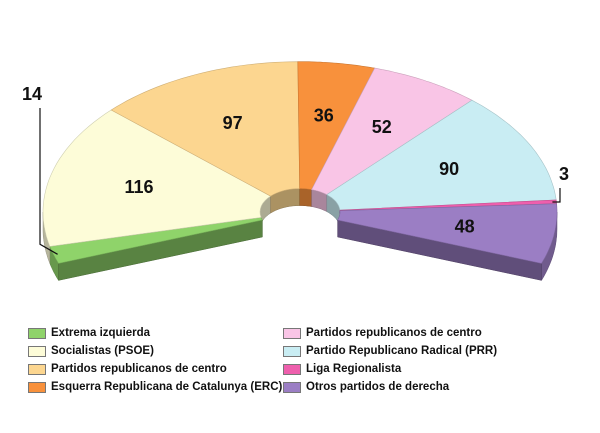  I want to click on legend-label: Extrema izquierda, so click(101, 333).